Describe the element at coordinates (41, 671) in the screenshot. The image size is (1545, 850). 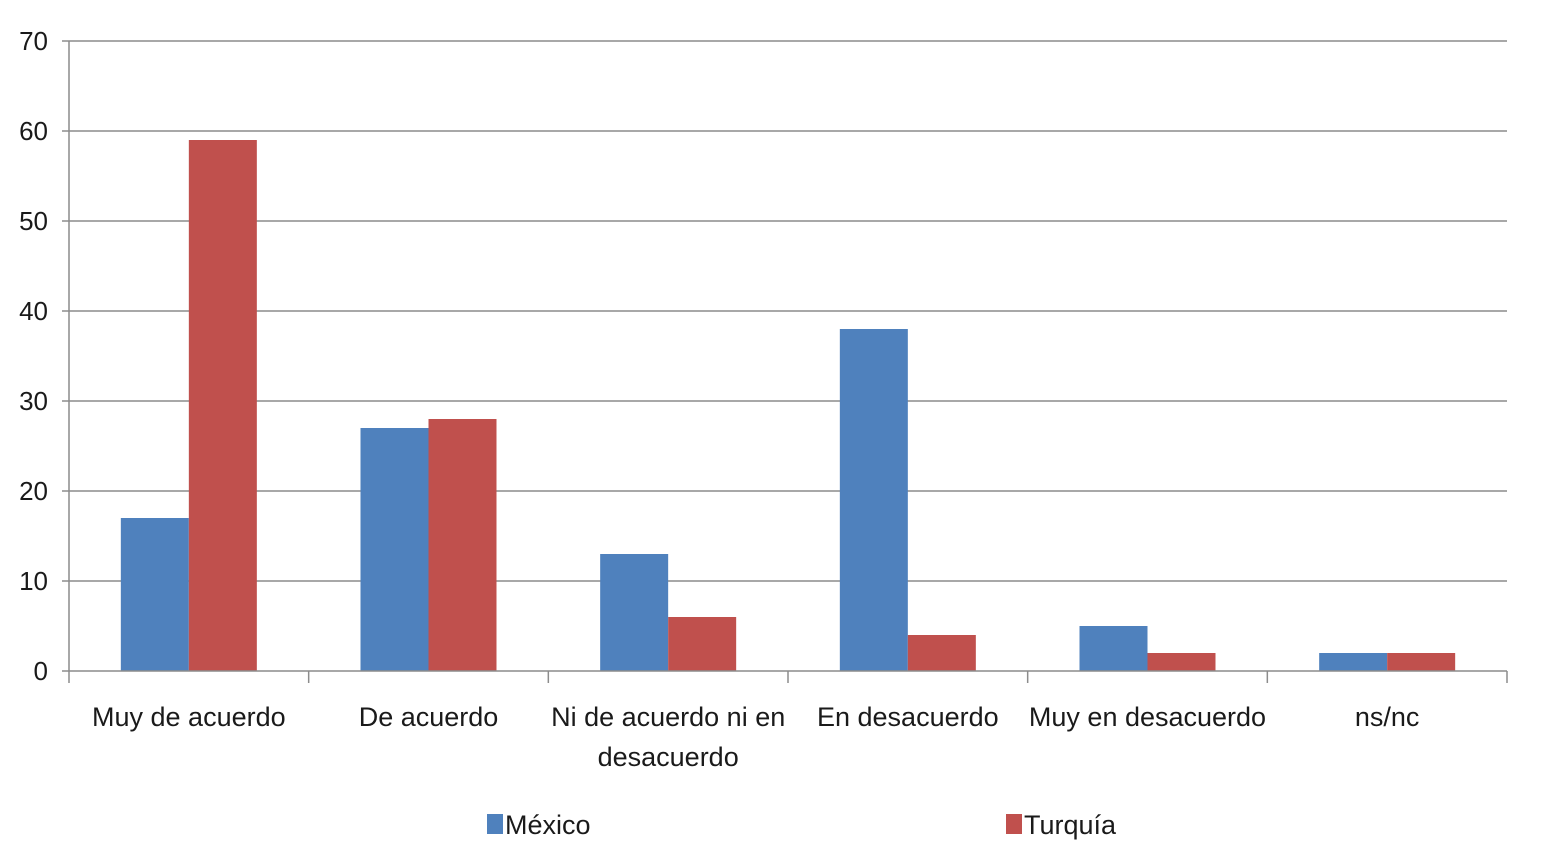
I see `y-tick-label: 0` at that location.